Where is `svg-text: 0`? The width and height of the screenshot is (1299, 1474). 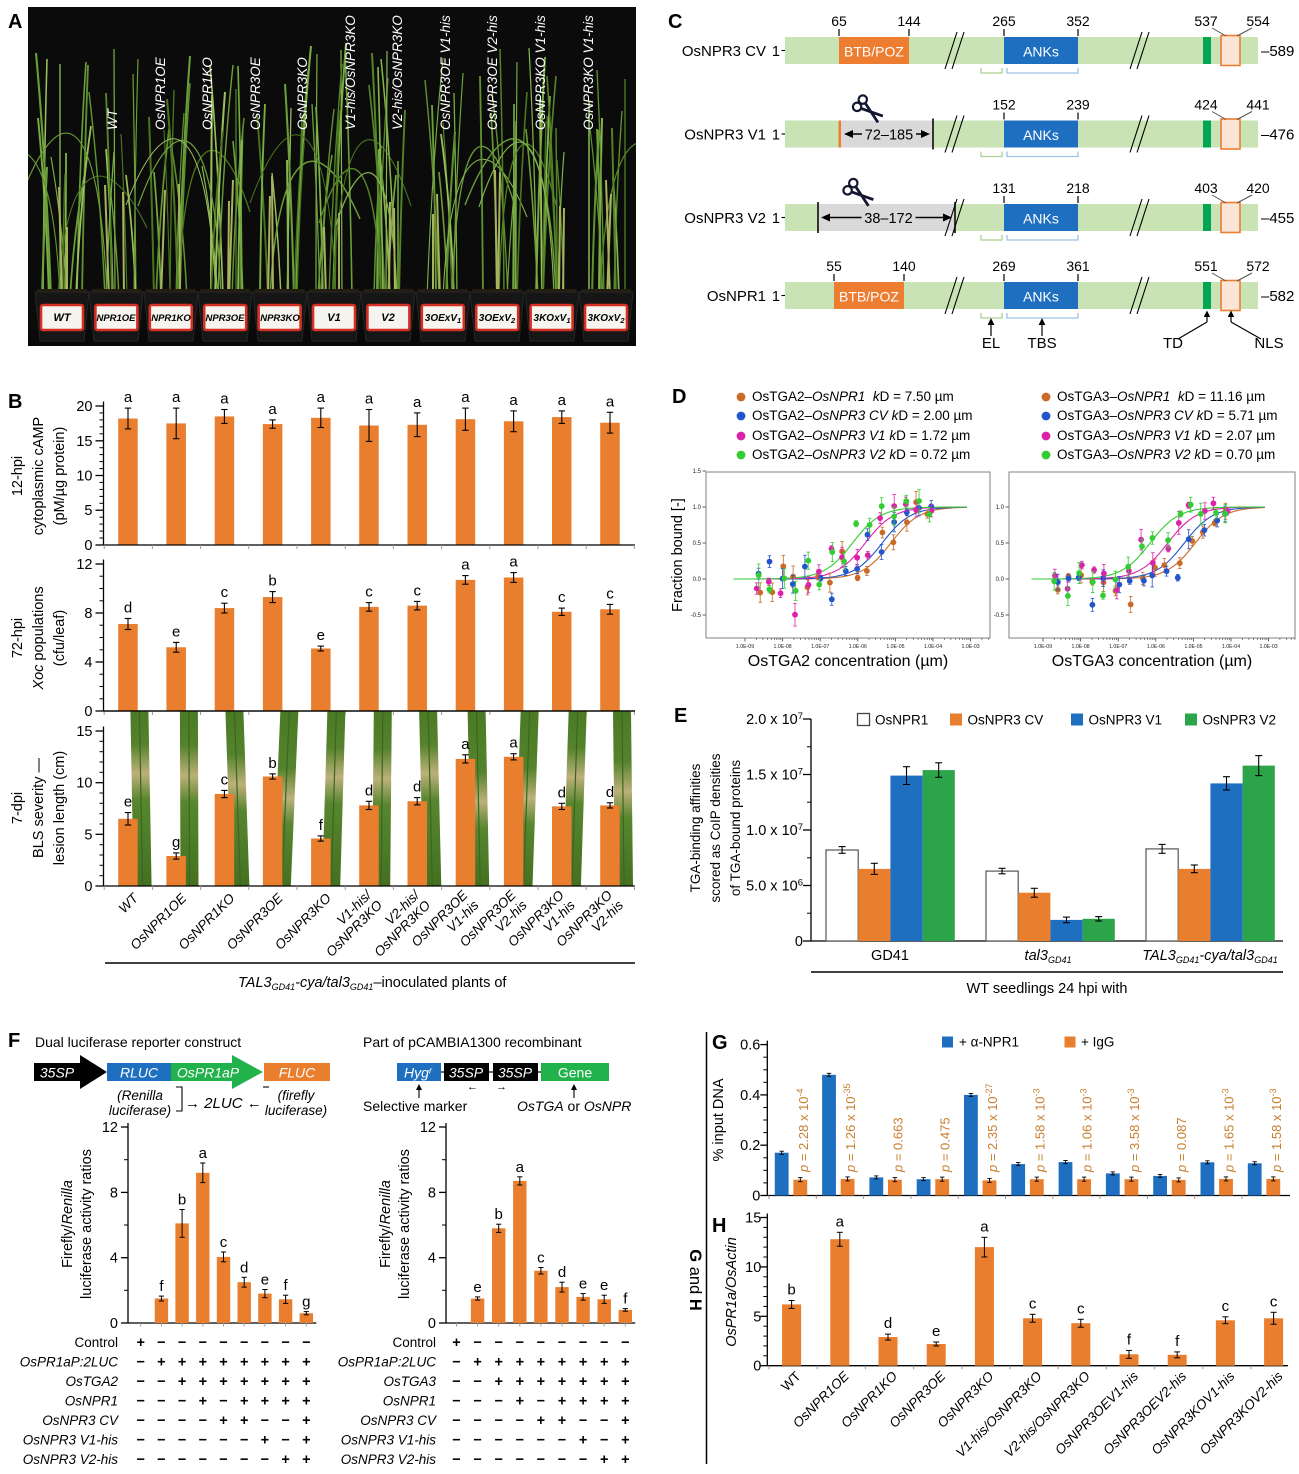
svg-text: 0 is located at coordinates (88, 712).